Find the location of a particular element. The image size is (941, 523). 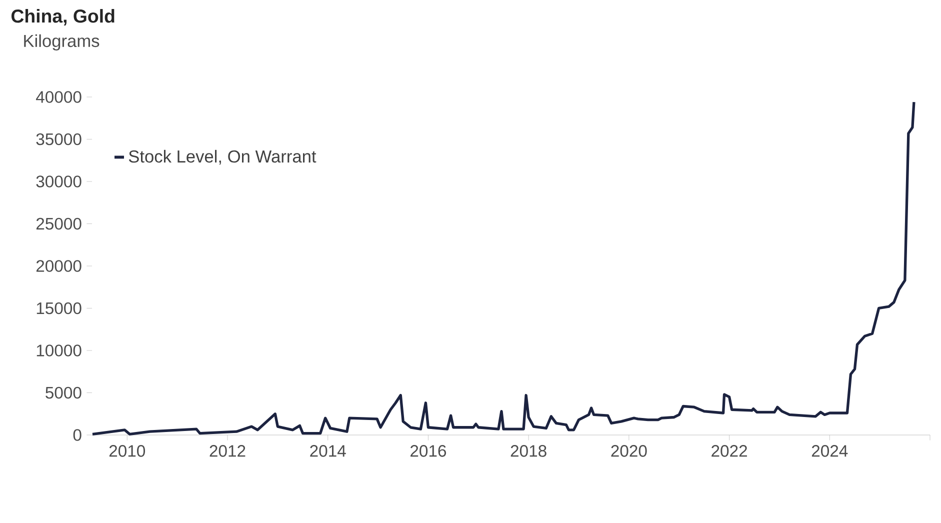

y-tick-label: 30000 is located at coordinates (59, 182).